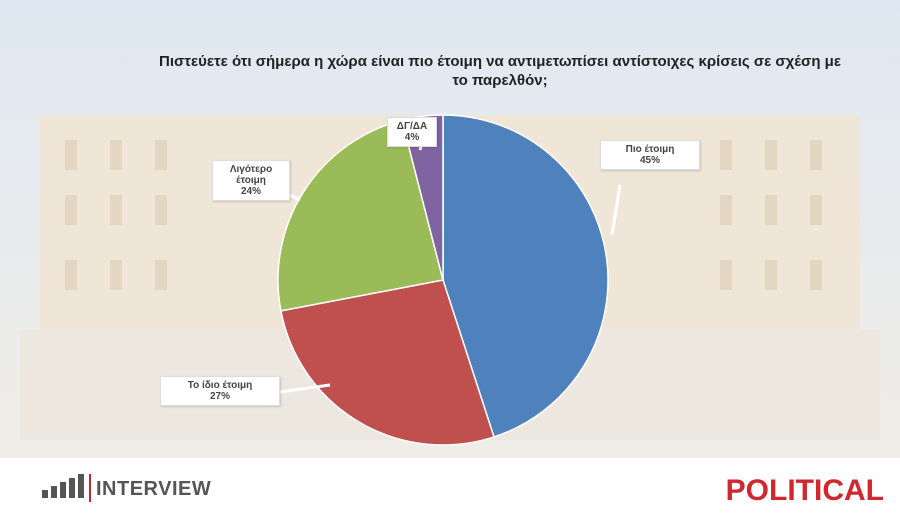 Image resolution: width=900 pixels, height=513 pixels. What do you see at coordinates (412, 126) in the screenshot?
I see `label-category: ΔΓ/ΔΑ` at bounding box center [412, 126].